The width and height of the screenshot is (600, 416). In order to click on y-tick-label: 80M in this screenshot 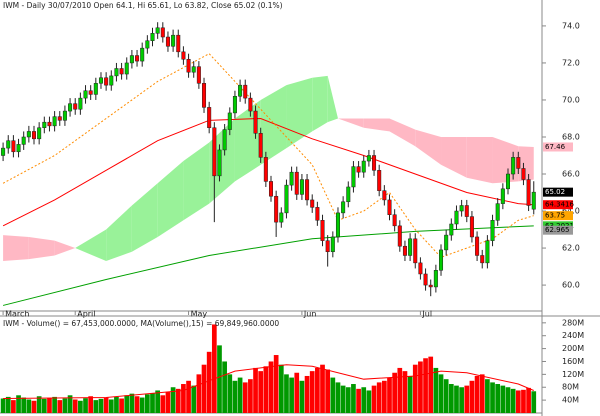, I will do `click(570, 387)`.